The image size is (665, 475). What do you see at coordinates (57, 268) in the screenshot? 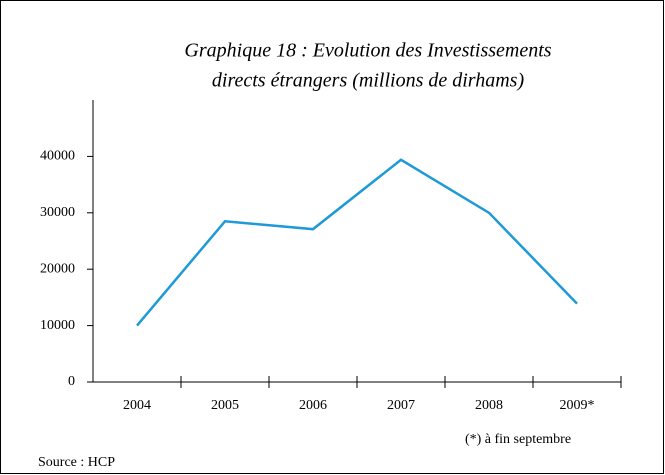
I see `y-tick-label: 20000` at bounding box center [57, 268].